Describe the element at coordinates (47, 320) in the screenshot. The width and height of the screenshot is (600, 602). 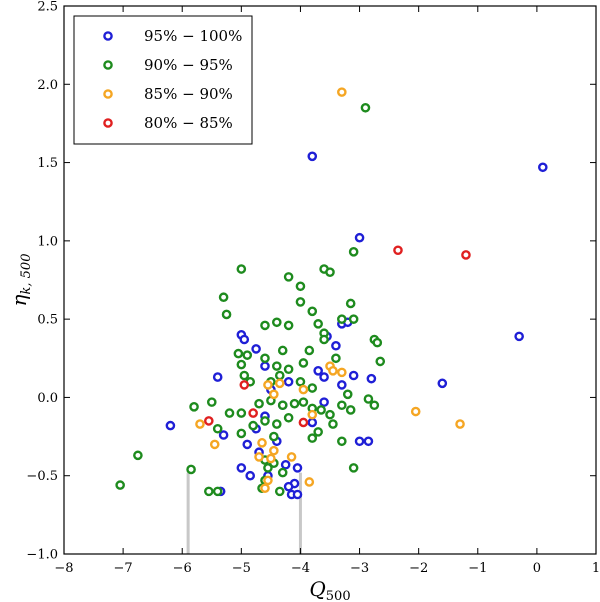
I see `y-tick-label: 0.5` at that location.